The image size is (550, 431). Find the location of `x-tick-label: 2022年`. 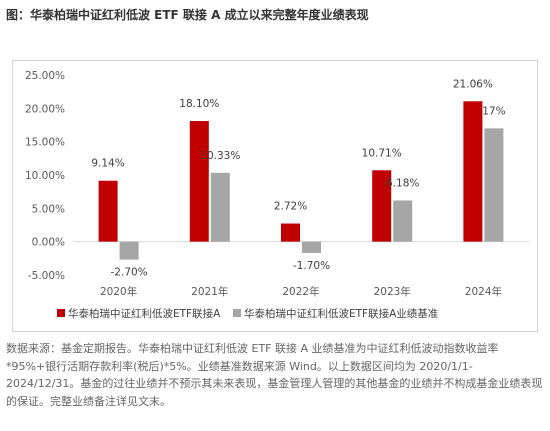

x-tick-label: 2022年 is located at coordinates (300, 291).